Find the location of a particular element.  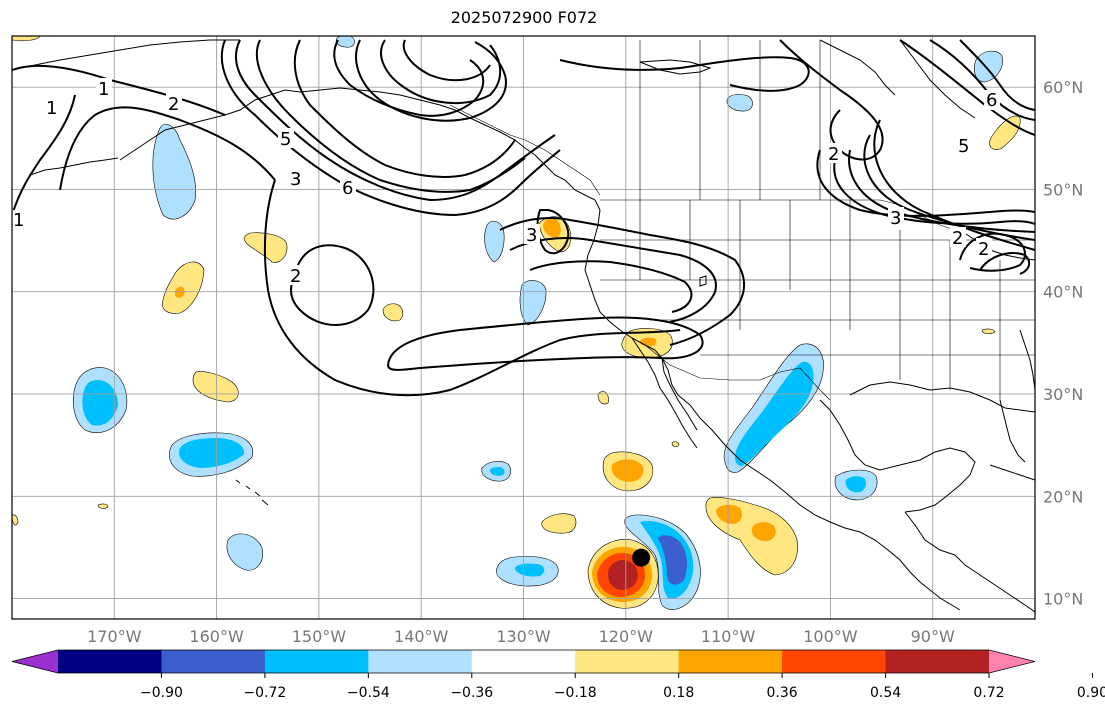

latitude-label: 60°N is located at coordinates (1063, 87).